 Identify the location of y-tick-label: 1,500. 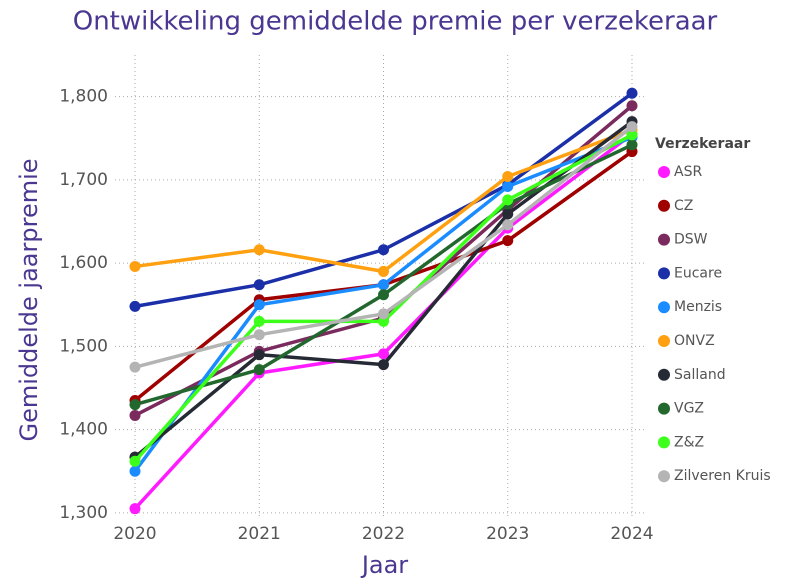
(83, 346).